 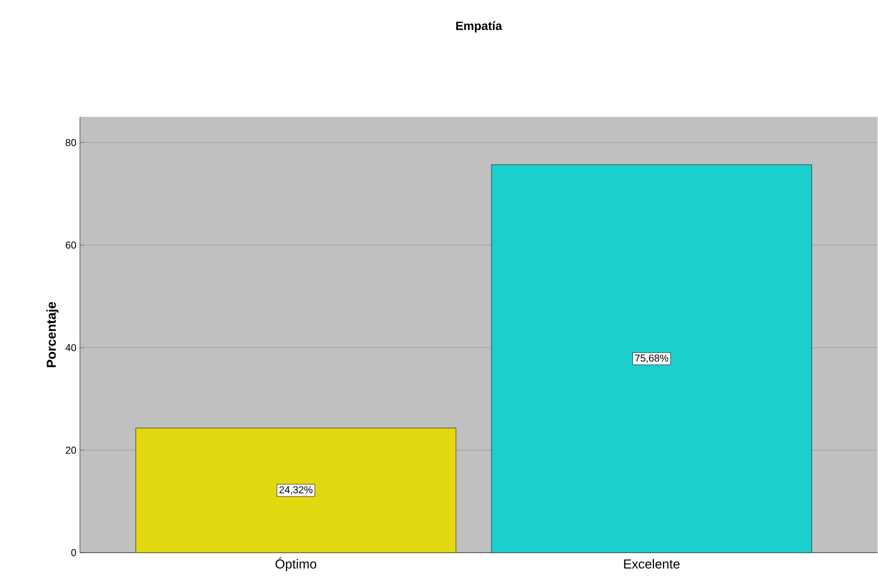 What do you see at coordinates (296, 564) in the screenshot?
I see `x-tick-label: Óptimo` at bounding box center [296, 564].